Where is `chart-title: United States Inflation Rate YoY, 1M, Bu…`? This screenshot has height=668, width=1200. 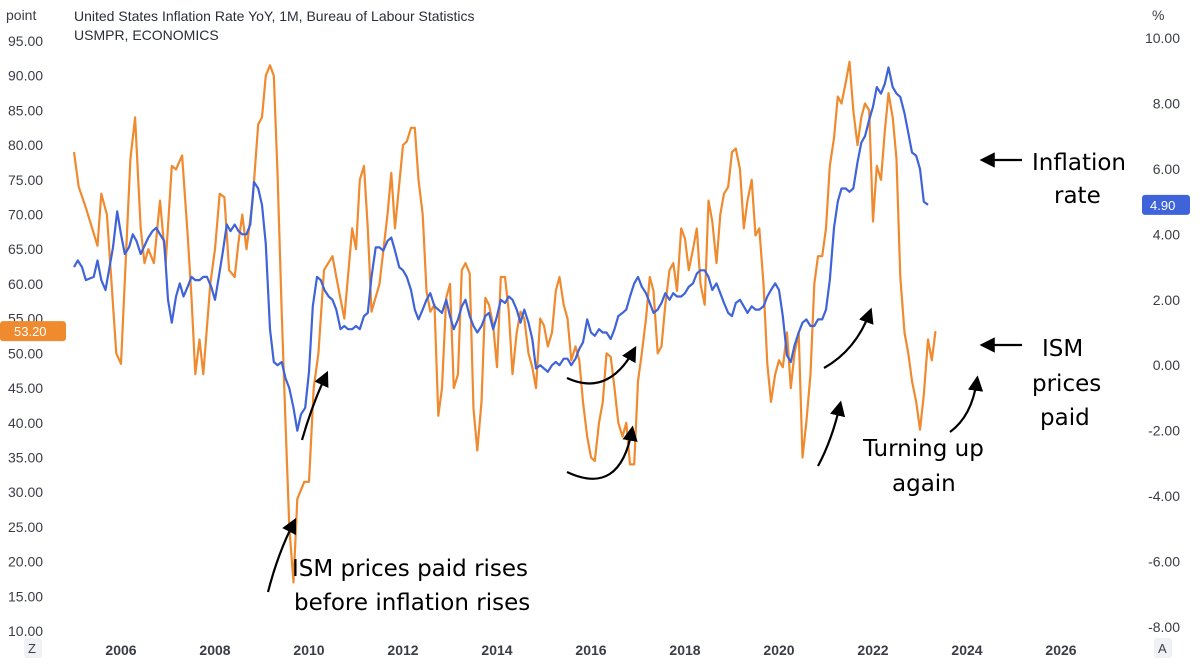 chart-title: United States Inflation Rate YoY, 1M, Bu… is located at coordinates (274, 16).